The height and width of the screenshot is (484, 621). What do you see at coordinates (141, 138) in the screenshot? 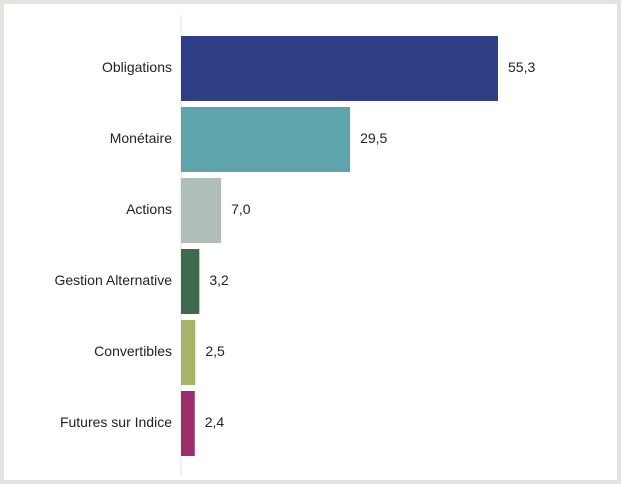
I see `category-label: Monétaire` at bounding box center [141, 138].